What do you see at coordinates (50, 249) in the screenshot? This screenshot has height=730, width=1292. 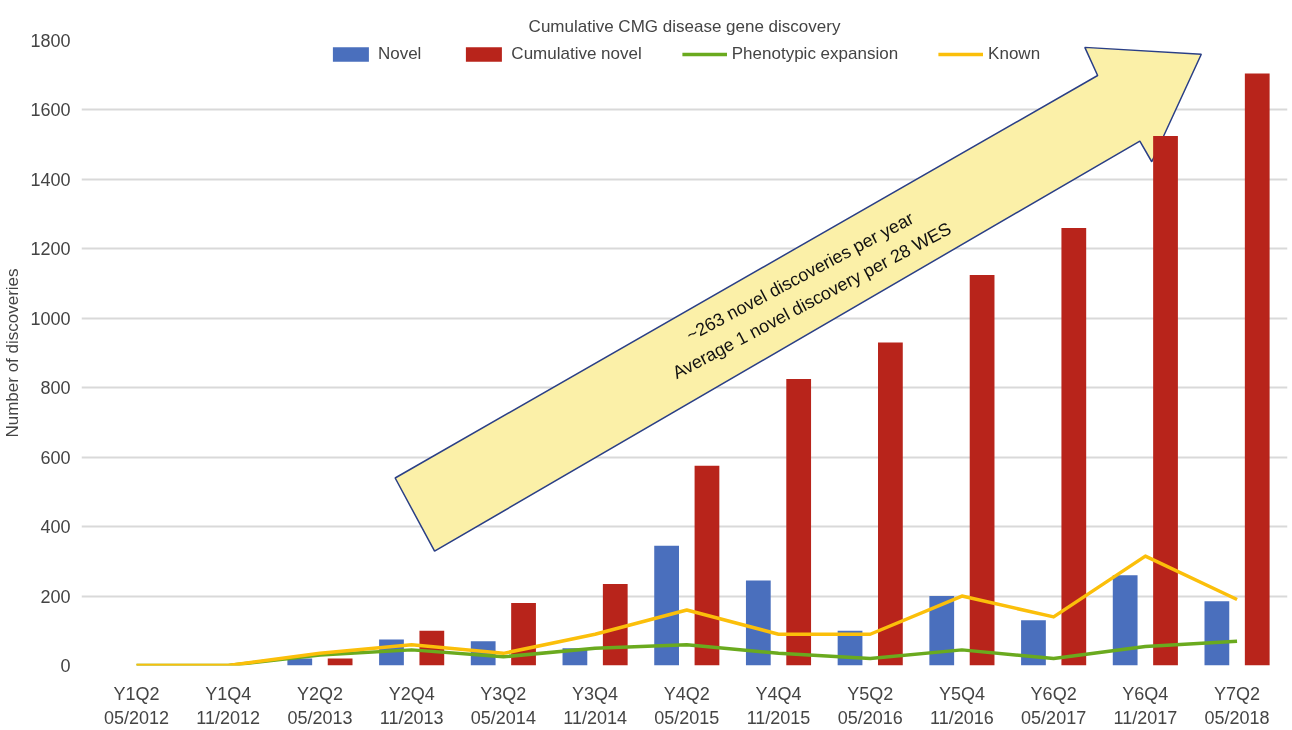 I see `y-tick-label: 1200` at bounding box center [50, 249].